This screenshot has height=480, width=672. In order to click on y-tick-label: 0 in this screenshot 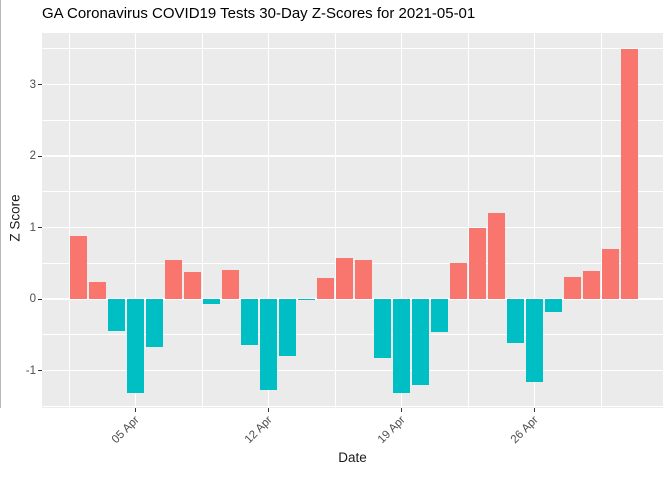, I will do `click(32, 299)`.